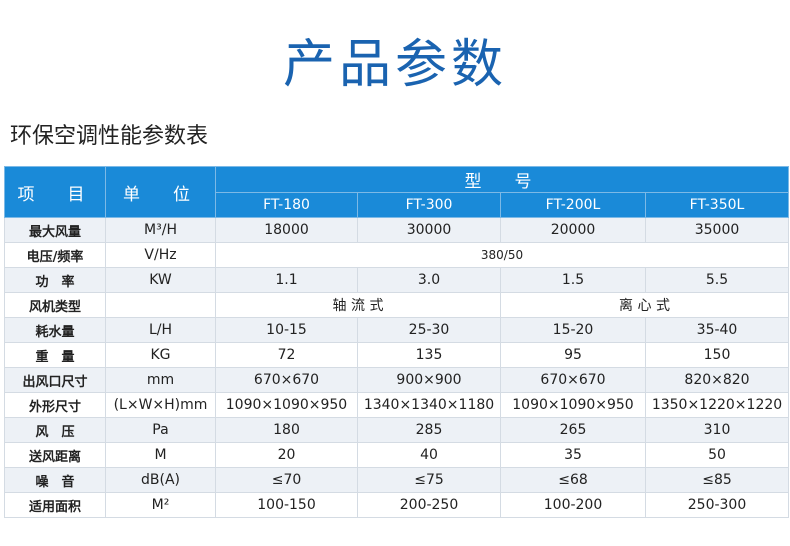 This screenshot has width=790, height=546. I want to click on unit-cell: L/H, so click(160, 330).